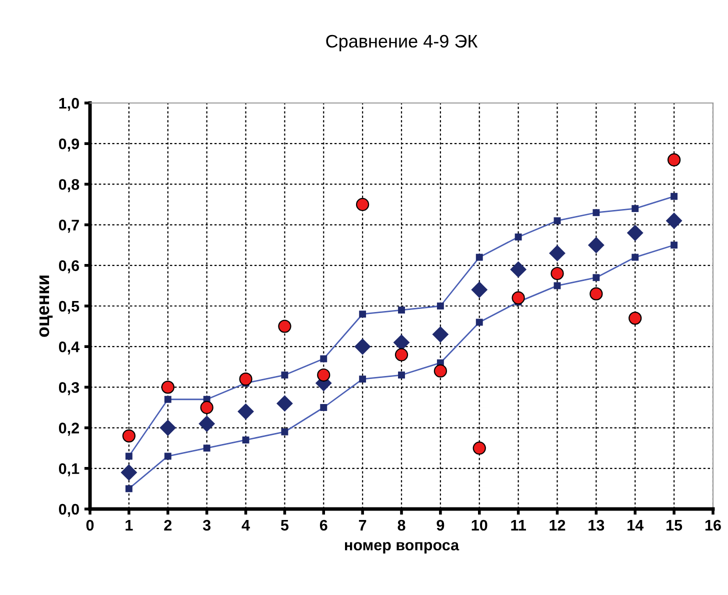 The height and width of the screenshot is (595, 728). Describe the element at coordinates (284, 525) in the screenshot. I see `x-tick-label: 5` at that location.